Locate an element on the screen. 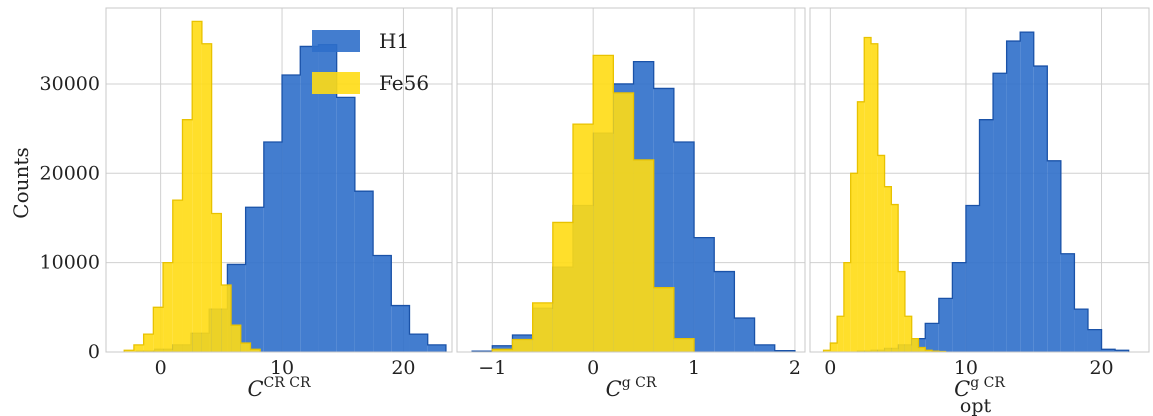 Image resolution: width=1153 pixels, height=416 pixels. x-tick-label: 20 is located at coordinates (403, 368).